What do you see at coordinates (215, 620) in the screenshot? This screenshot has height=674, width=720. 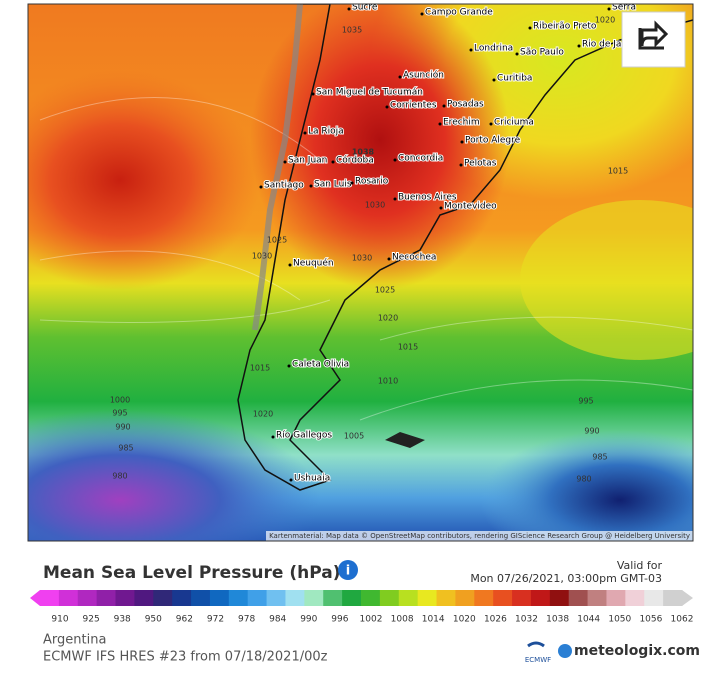 I see `colorbar-label: 972` at bounding box center [215, 620].